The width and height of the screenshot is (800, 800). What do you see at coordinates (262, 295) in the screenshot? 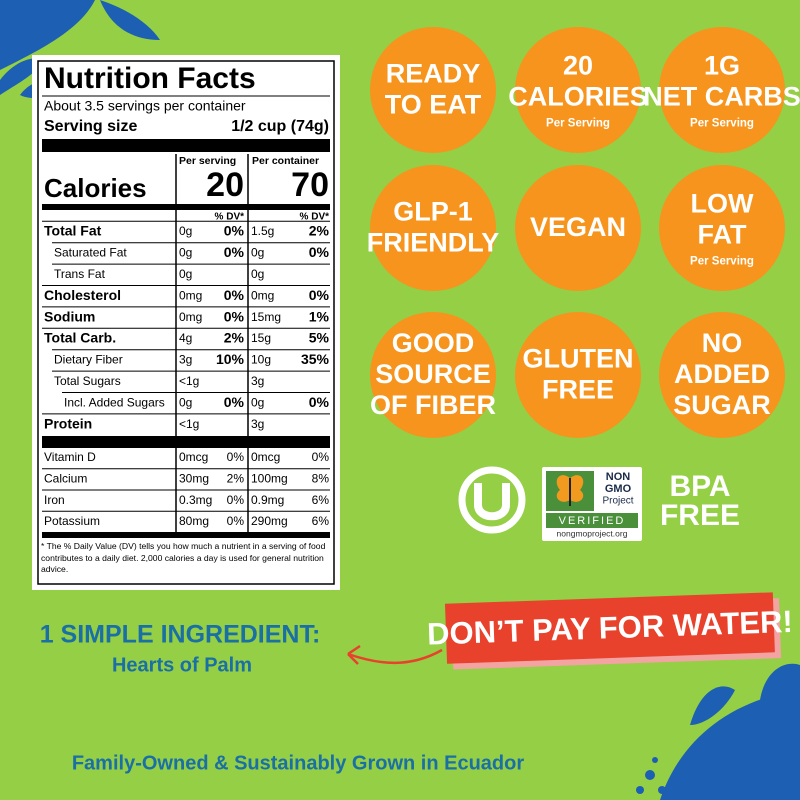
I see `container-amount: 0mg` at bounding box center [262, 295].